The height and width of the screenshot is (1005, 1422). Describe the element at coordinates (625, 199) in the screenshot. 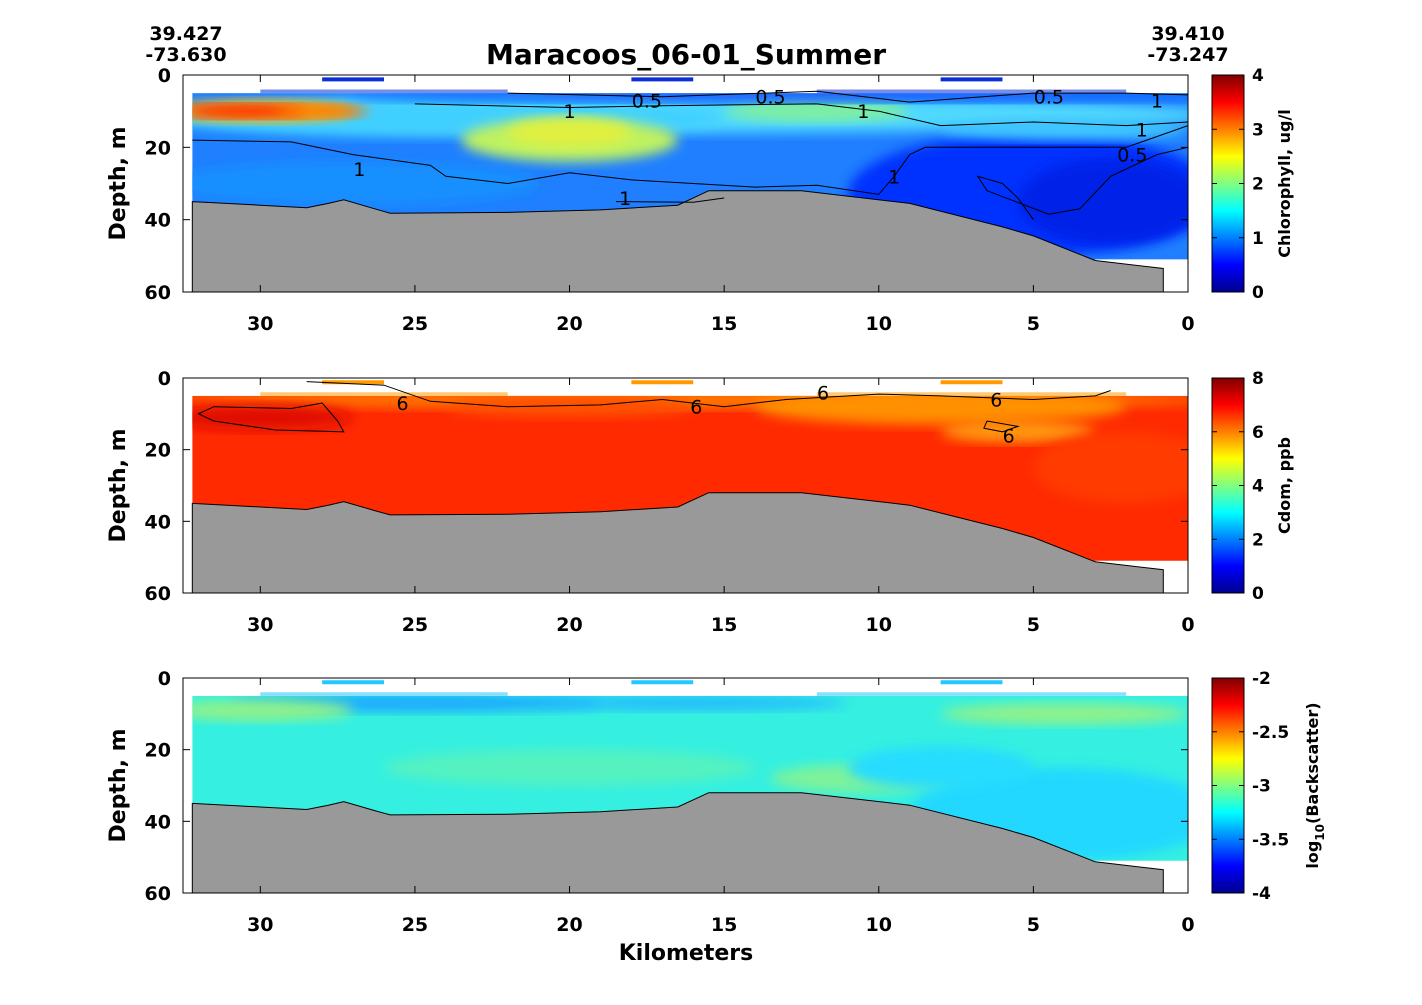

I see `contour-label-11: 1` at that location.